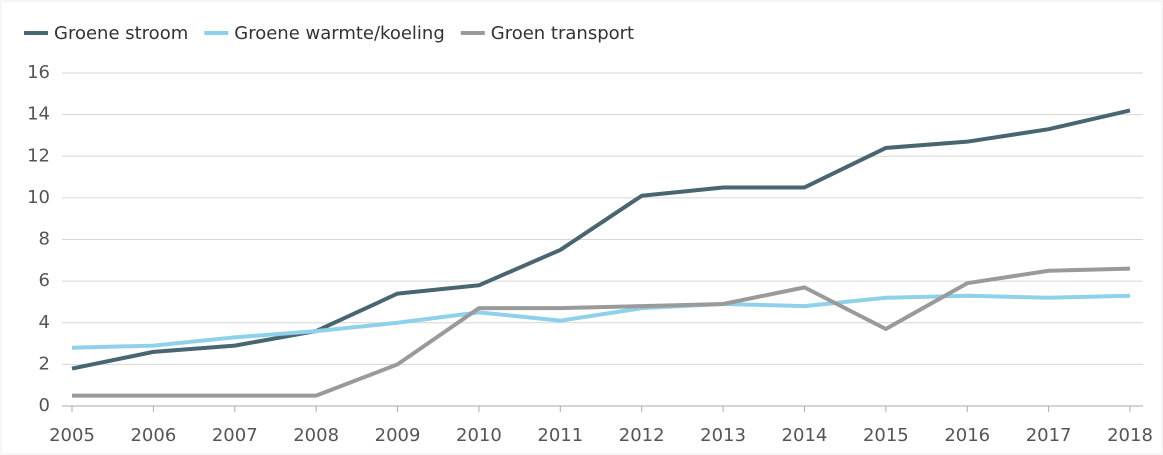 This screenshot has height=455, width=1163. What do you see at coordinates (44, 405) in the screenshot?
I see `y-tick-label: 0` at bounding box center [44, 405].